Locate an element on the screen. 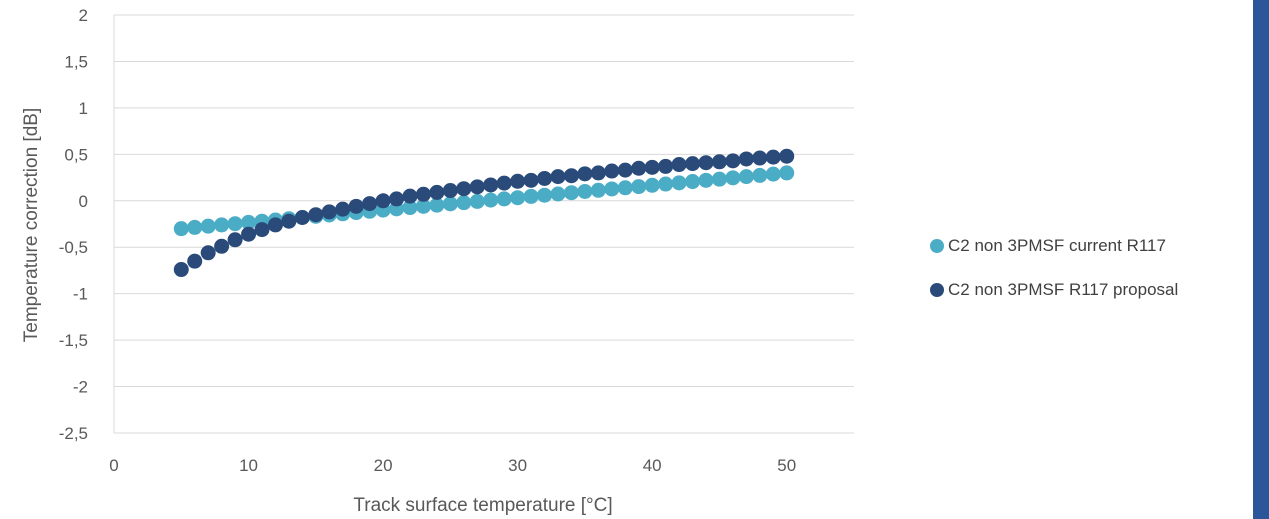 Image resolution: width=1269 pixels, height=519 pixels. legend-item-current: C2 non 3PMSF current R117 is located at coordinates (1054, 246).